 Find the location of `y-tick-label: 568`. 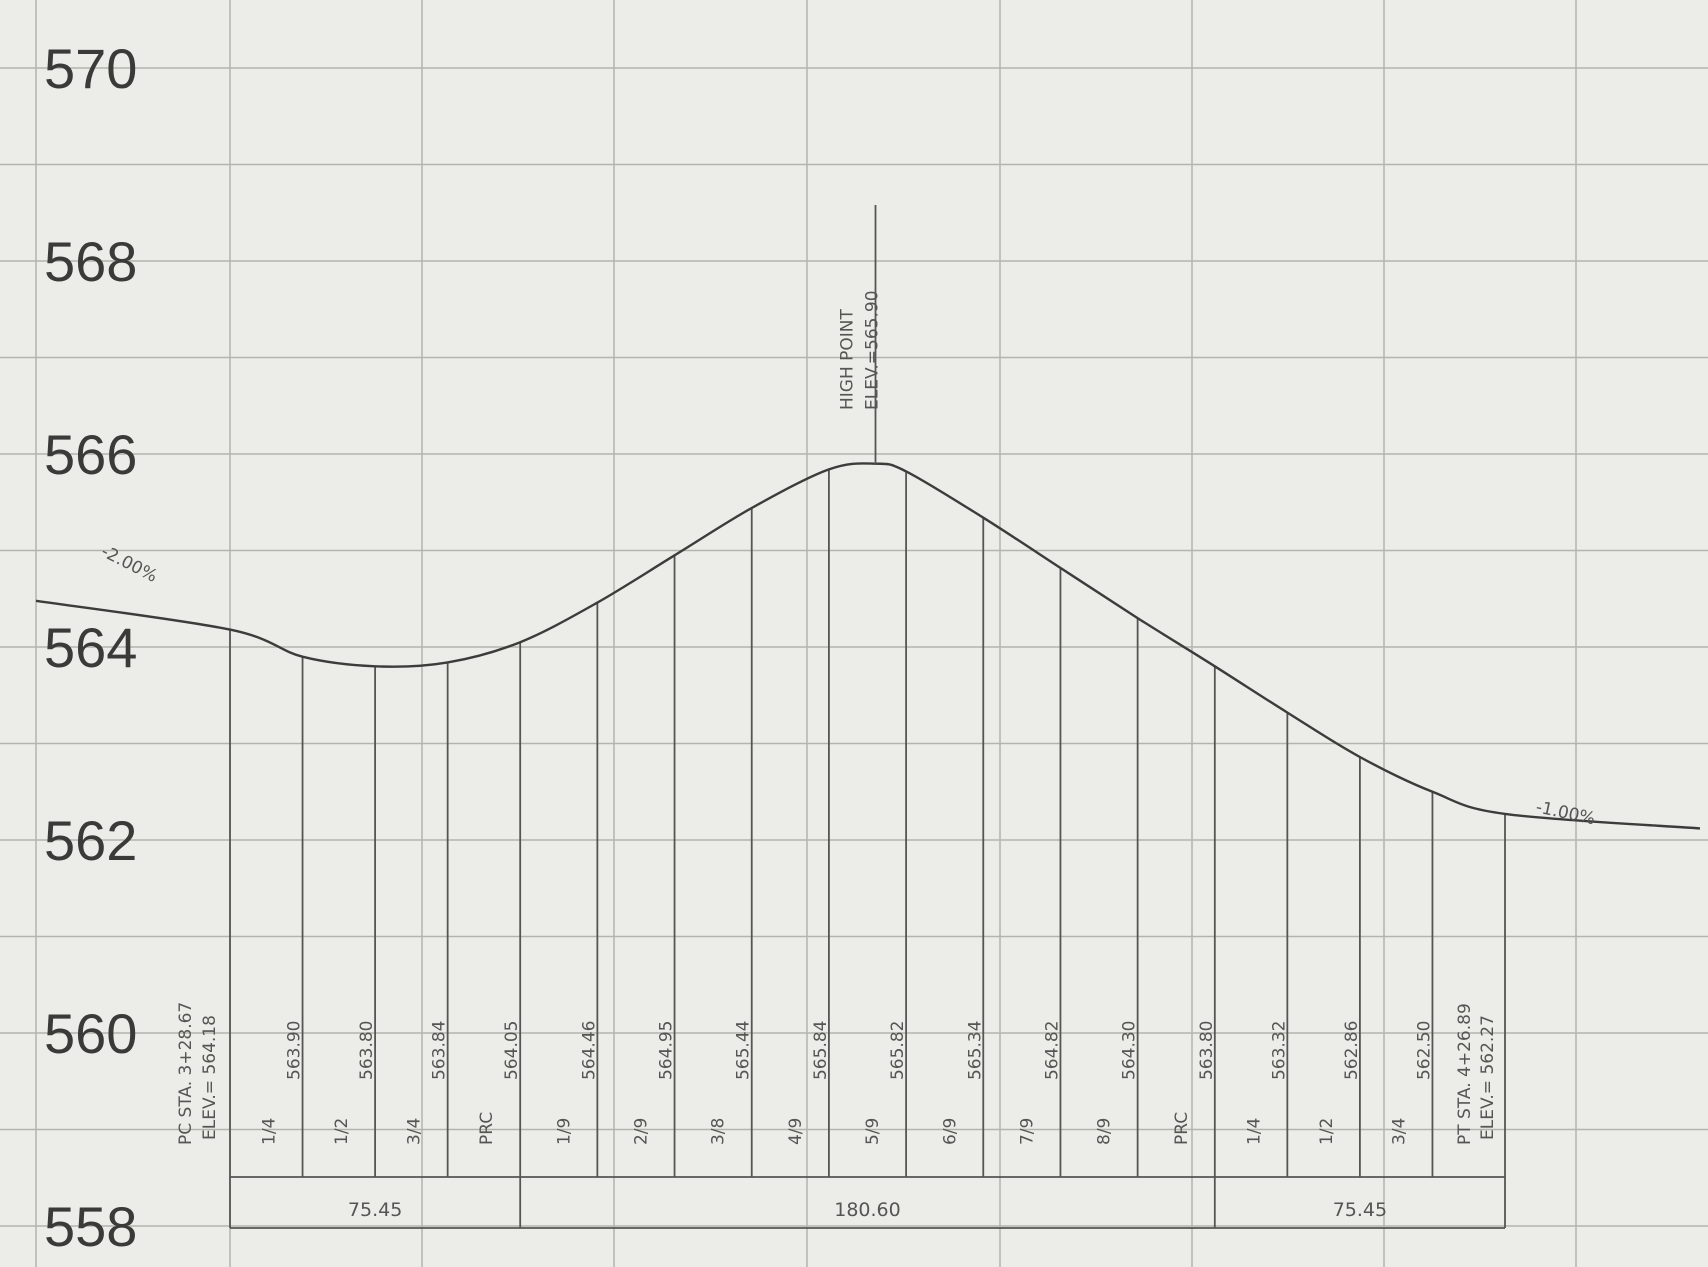

y-tick-label: 568 is located at coordinates (90, 261).